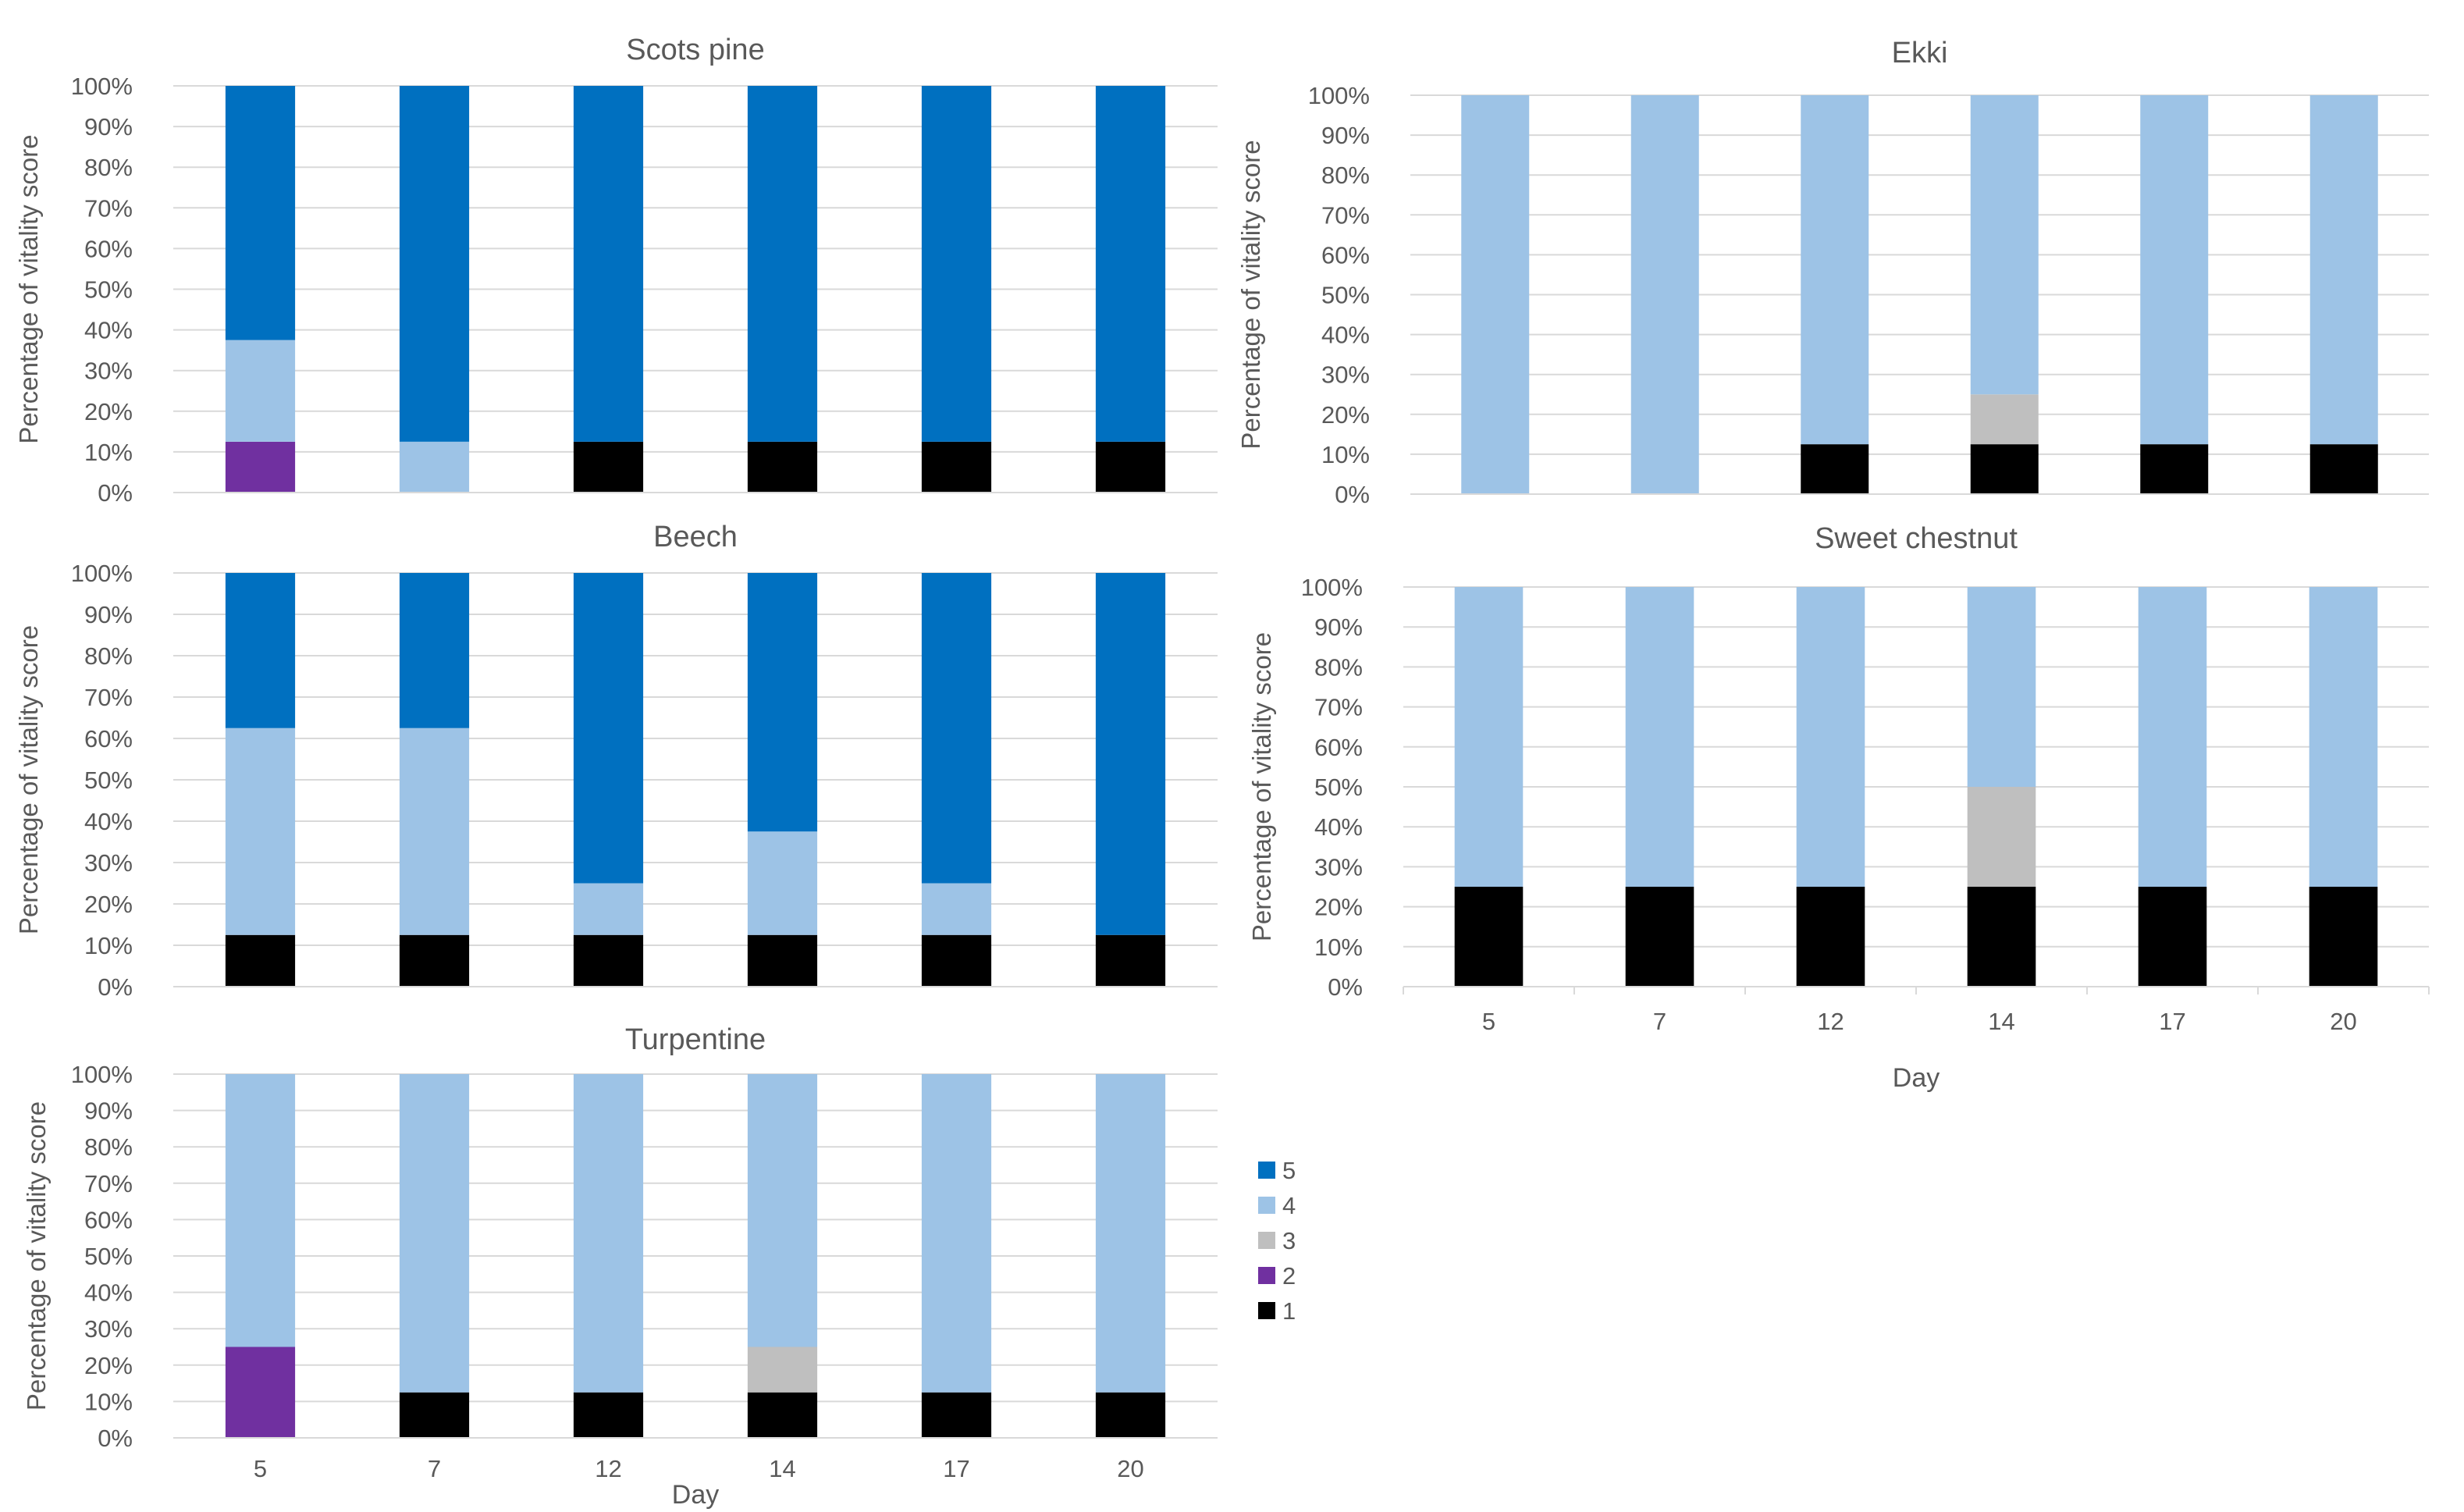 The image size is (2464, 1512). I want to click on chart-title: Turpentine, so click(695, 1039).